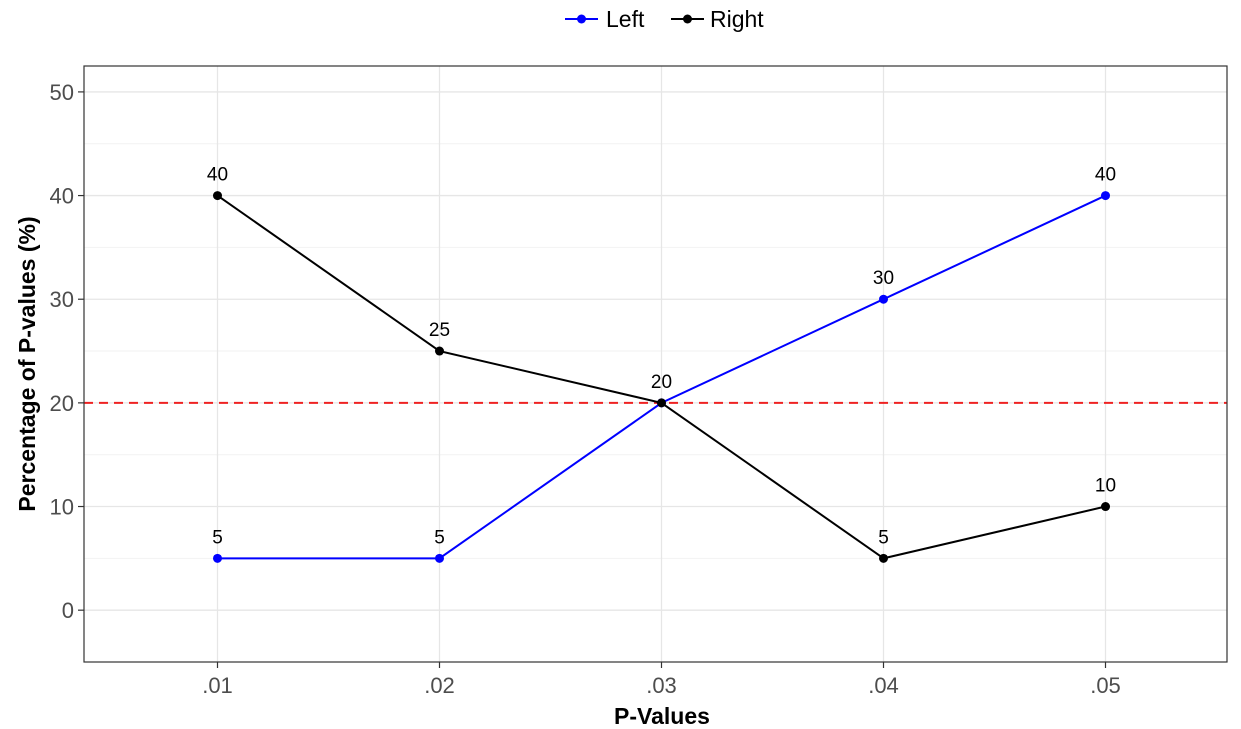 This screenshot has height=729, width=1241. Describe the element at coordinates (687, 19) in the screenshot. I see `legend-right-marker` at that location.